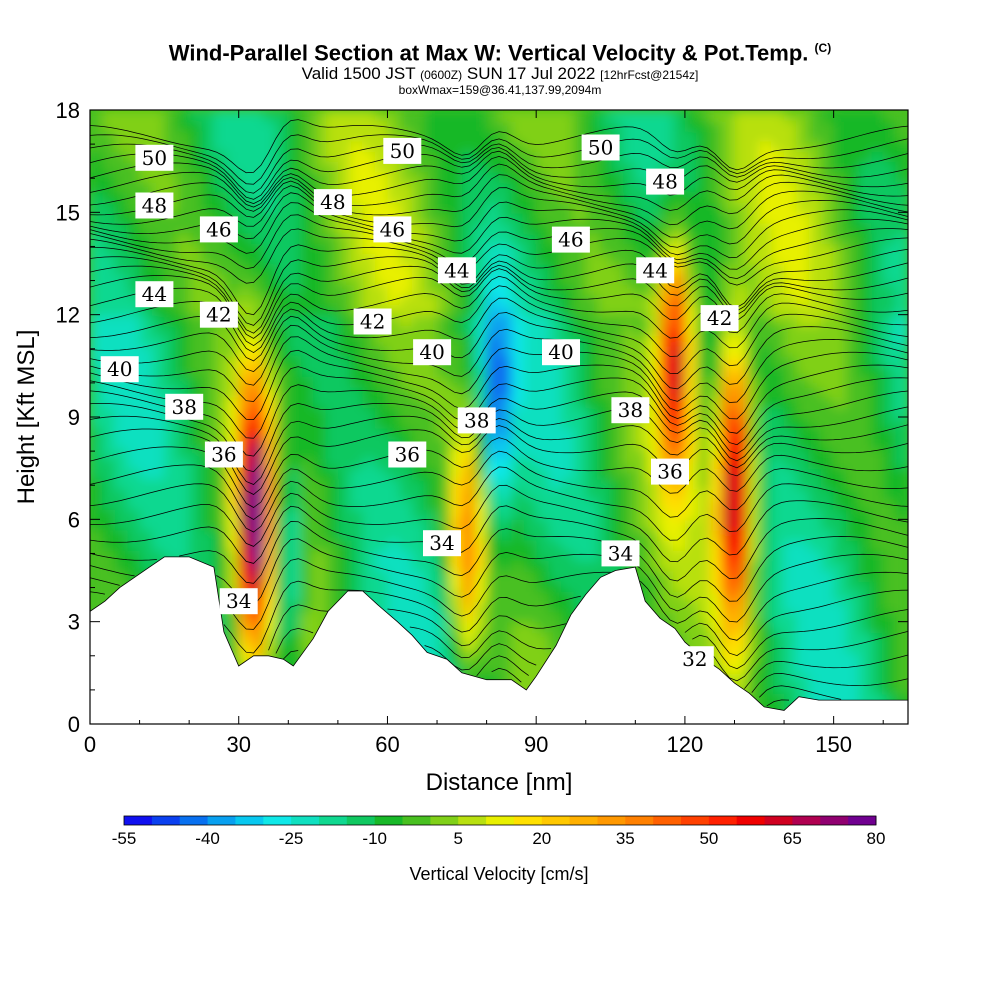 This screenshot has height=1000, width=1000. Describe the element at coordinates (374, 838) in the screenshot. I see `colorbar-tick-label: -10` at that location.